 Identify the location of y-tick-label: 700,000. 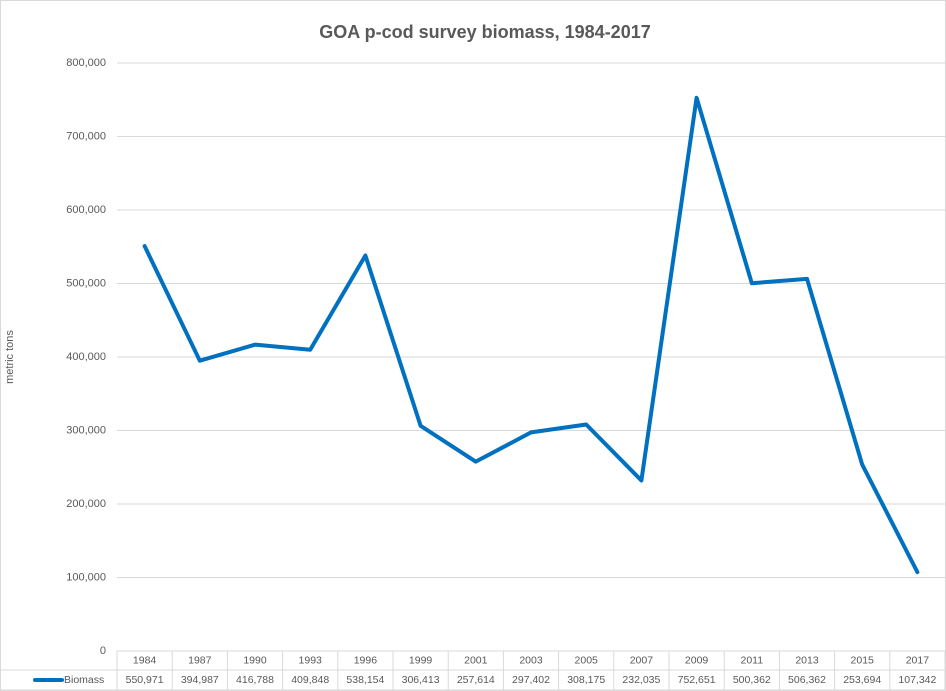
(86, 136).